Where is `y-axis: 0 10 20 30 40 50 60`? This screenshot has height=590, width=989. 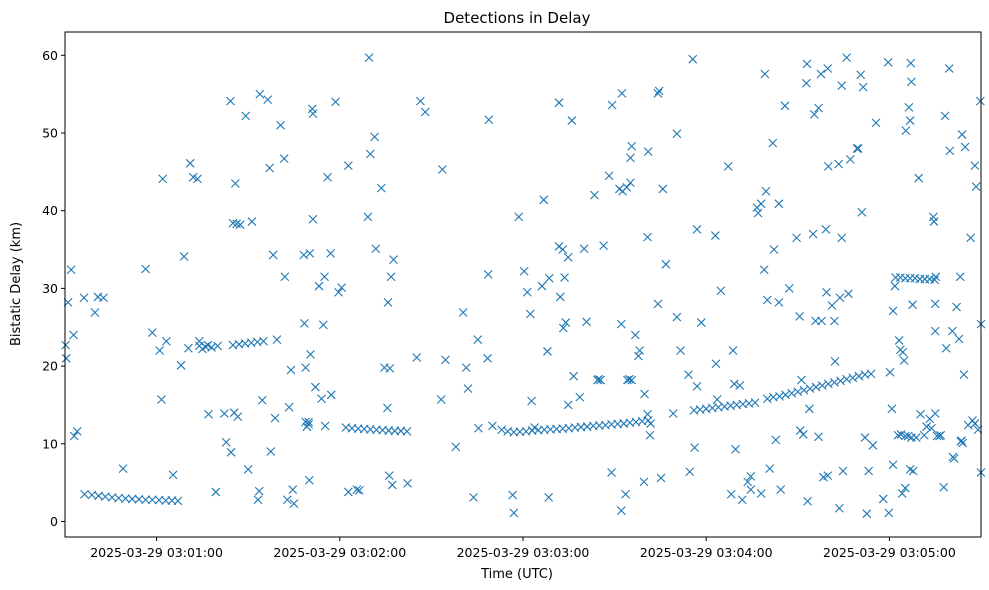 y-axis: 0 10 20 30 40 50 60 is located at coordinates (53, 288).